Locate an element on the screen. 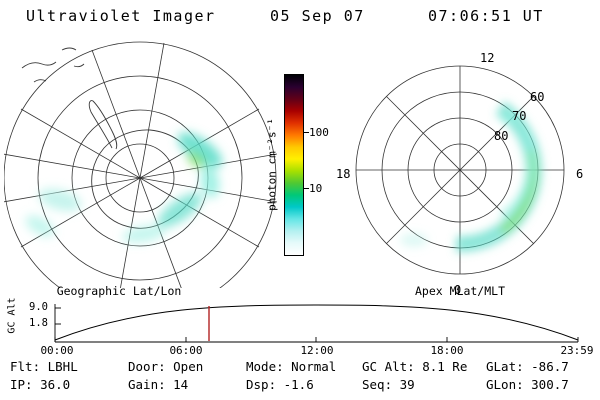 This screenshot has height=400, width=600. apex-aurora-emission is located at coordinates (471, 177).